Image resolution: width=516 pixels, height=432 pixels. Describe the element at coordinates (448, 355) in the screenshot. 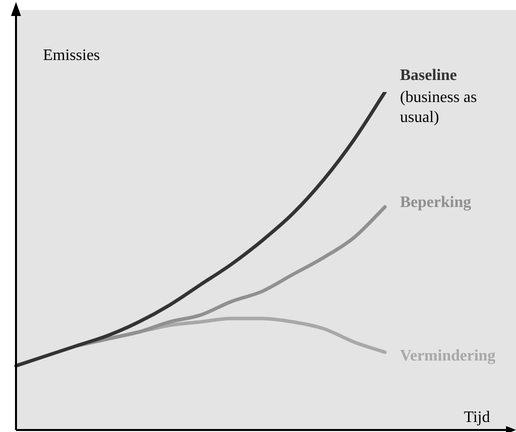

I see `series-label: Vermindering` at that location.